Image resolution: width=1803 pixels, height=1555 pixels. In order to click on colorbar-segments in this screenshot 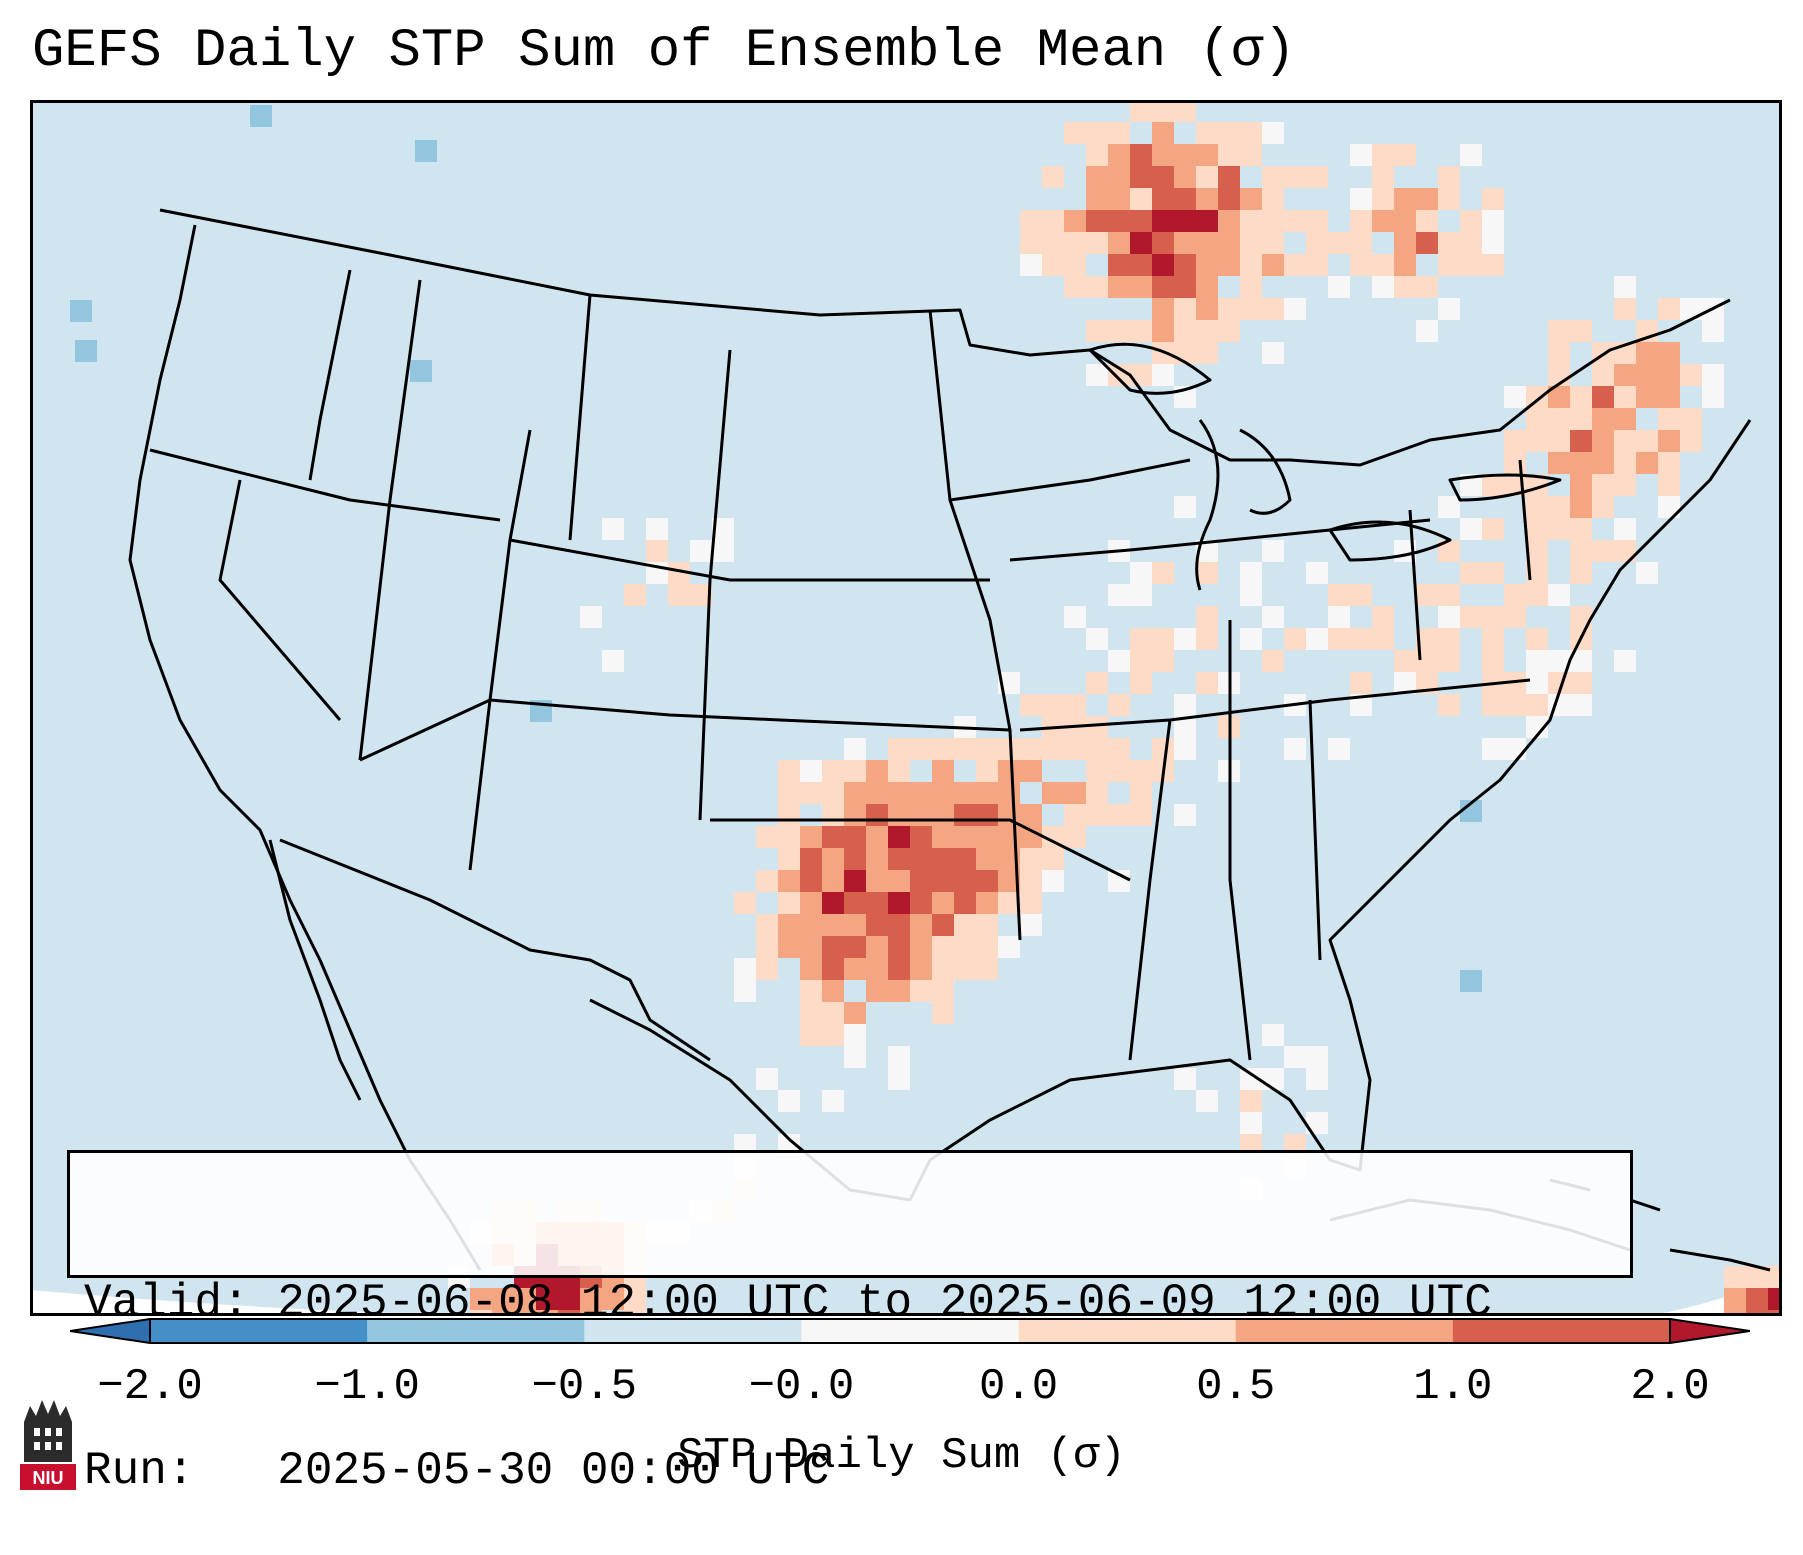, I will do `click(910, 1331)`.